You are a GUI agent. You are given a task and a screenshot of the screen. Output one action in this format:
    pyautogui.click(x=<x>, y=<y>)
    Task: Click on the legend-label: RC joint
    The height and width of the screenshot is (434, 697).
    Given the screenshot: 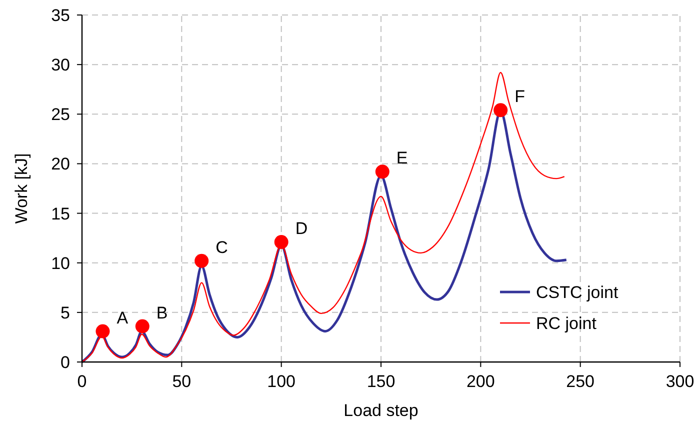 What is the action you would take?
    pyautogui.click(x=566, y=323)
    